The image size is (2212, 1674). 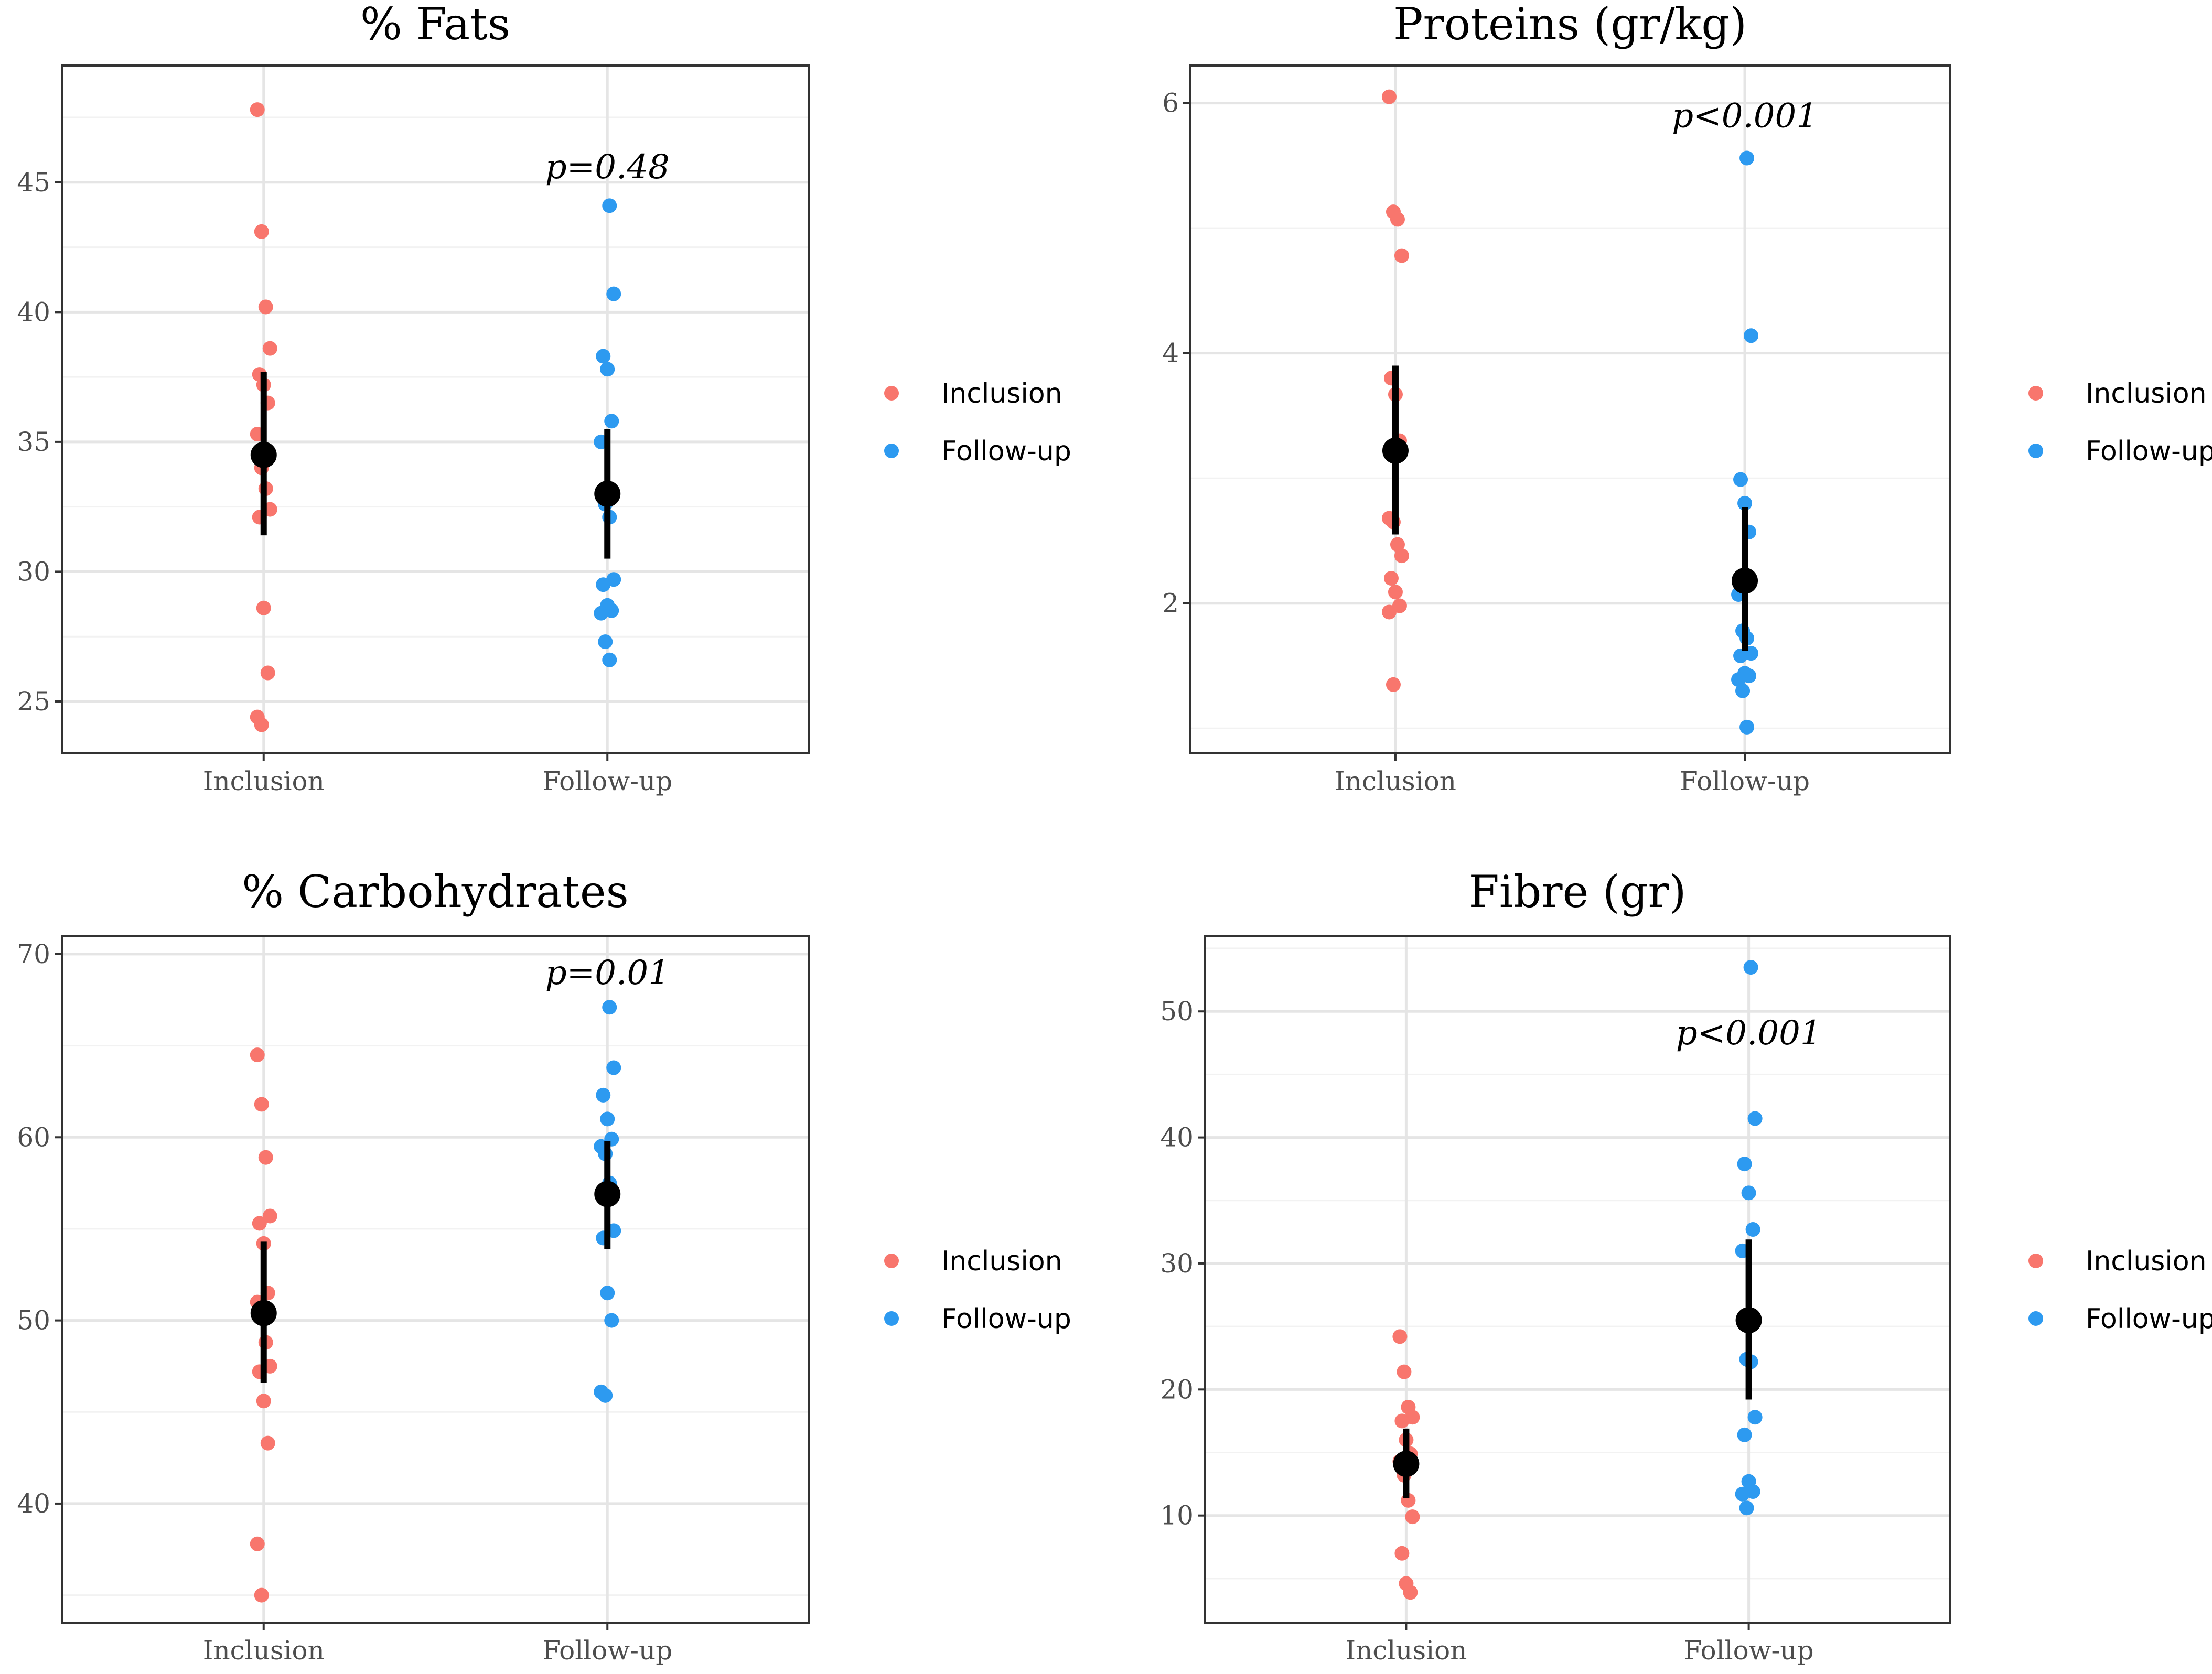 What do you see at coordinates (1170, 353) in the screenshot?
I see `y-tick-label: 4` at bounding box center [1170, 353].